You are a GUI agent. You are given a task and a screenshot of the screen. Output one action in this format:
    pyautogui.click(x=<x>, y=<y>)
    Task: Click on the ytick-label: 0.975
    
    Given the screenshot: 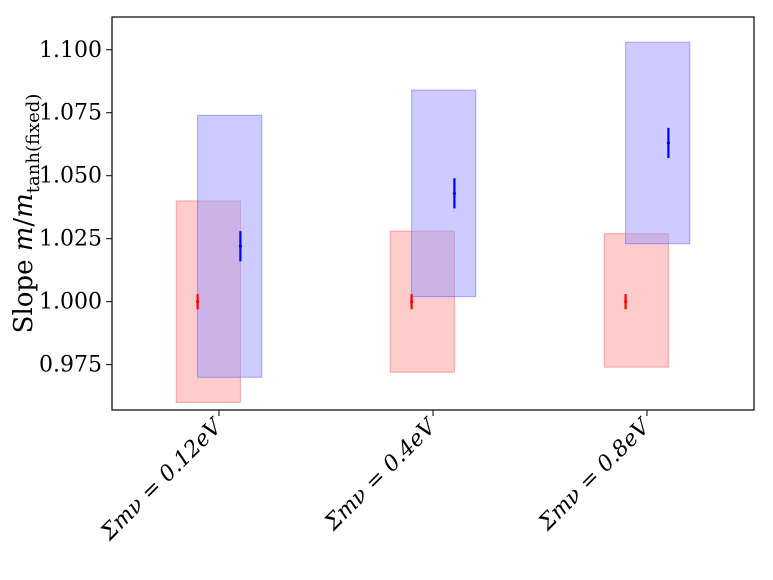 What is the action you would take?
    pyautogui.click(x=70, y=365)
    